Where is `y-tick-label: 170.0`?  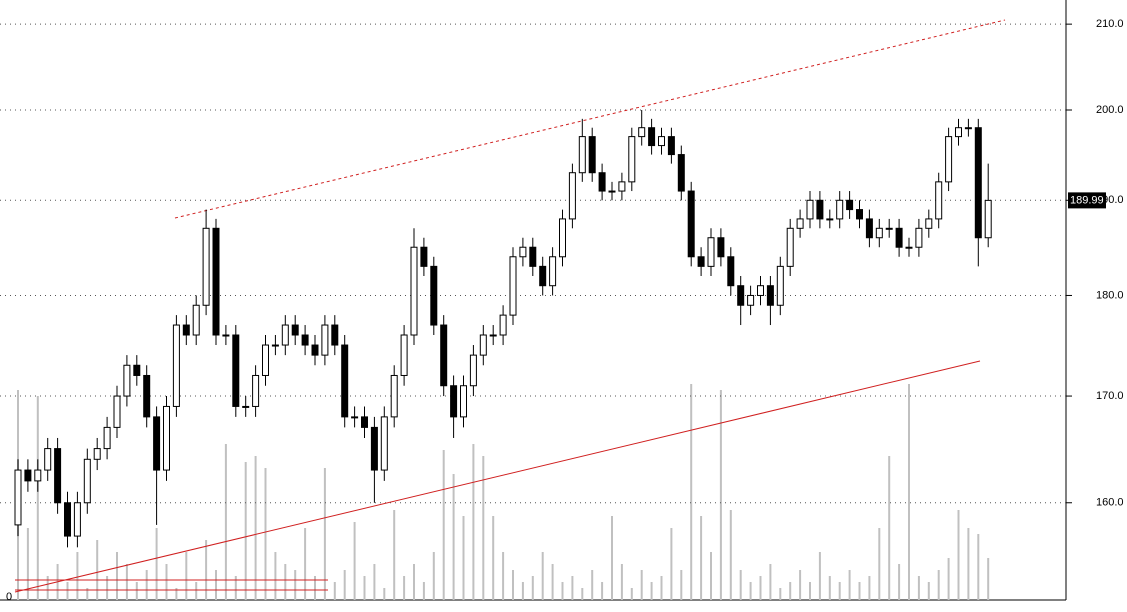
y-tick-label: 170.0 is located at coordinates (1110, 396).